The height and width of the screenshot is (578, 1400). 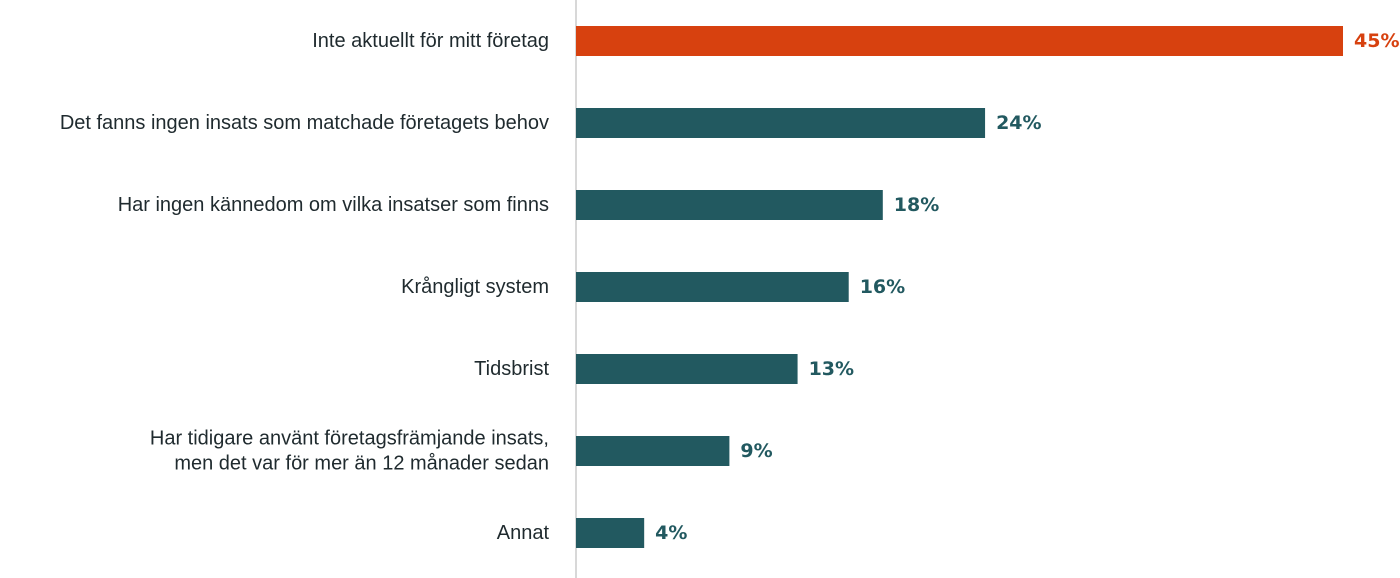 I want to click on value-label-1: 45%, so click(x=1376, y=41).